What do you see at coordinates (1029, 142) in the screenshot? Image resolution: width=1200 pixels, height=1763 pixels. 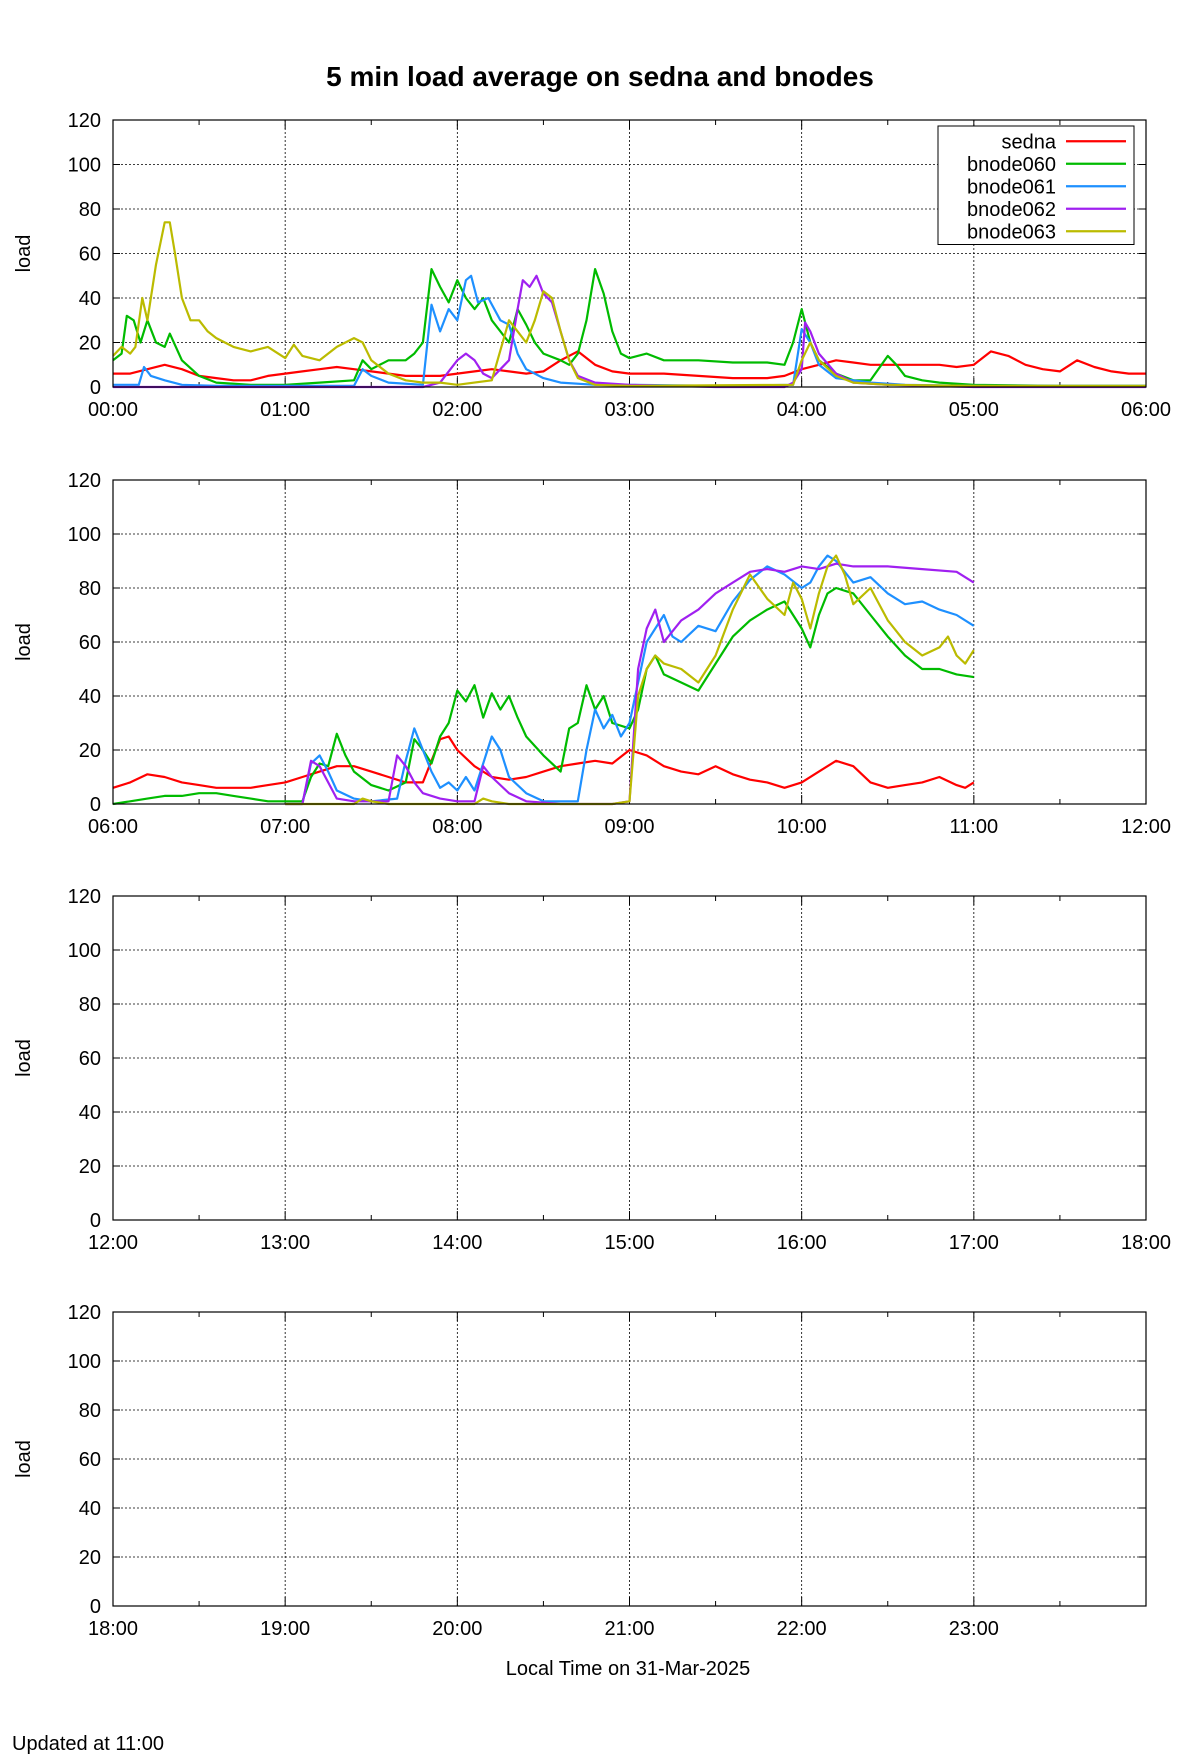 I see `legend-label-sedna: sedna` at bounding box center [1029, 142].